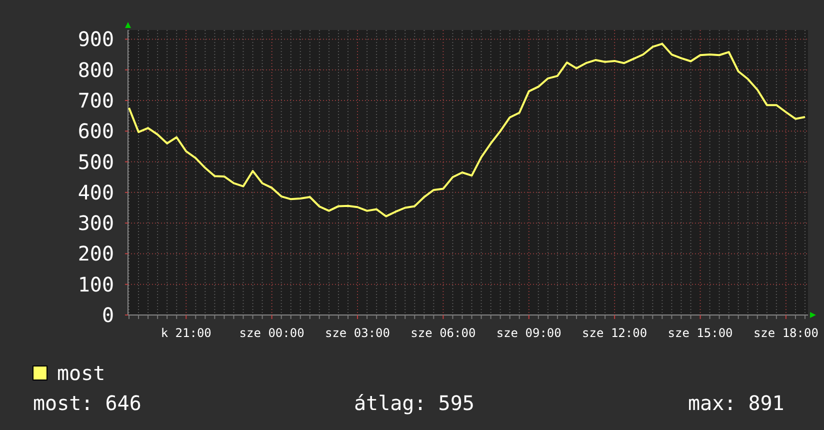 This screenshot has width=824, height=430. I want to click on x-tick-label: sze 03:00, so click(357, 333).